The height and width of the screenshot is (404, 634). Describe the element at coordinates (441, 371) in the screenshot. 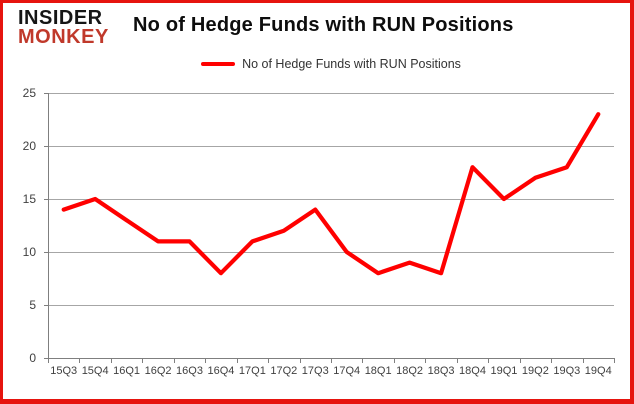

I see `x-axis-label: 18Q3` at that location.